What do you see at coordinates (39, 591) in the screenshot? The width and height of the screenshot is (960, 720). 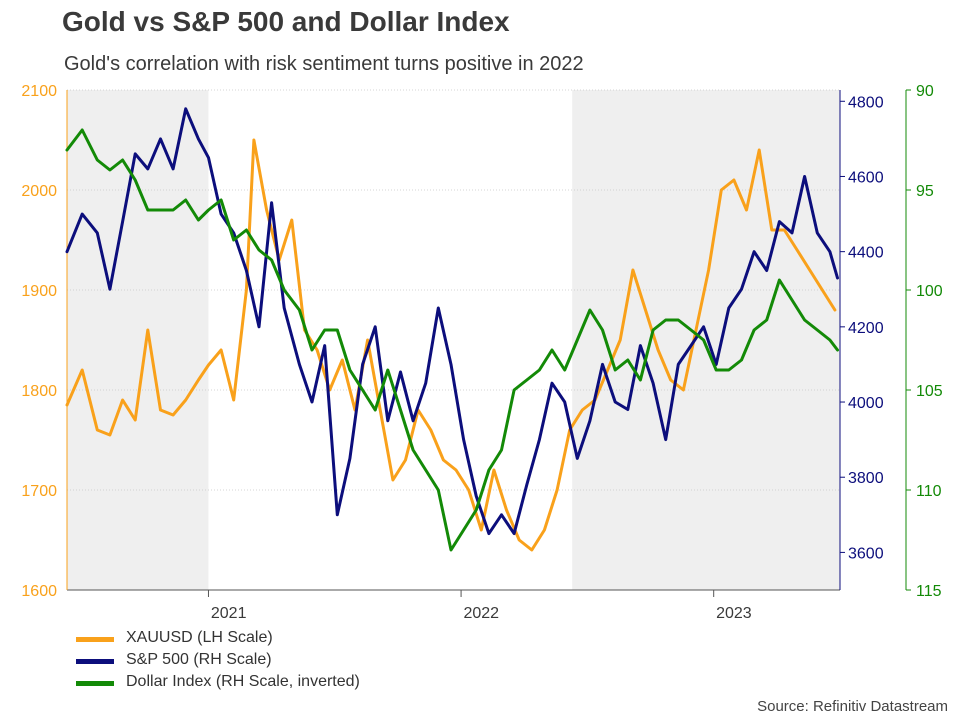 I see `left-tick-label-0: 1600` at bounding box center [39, 591].